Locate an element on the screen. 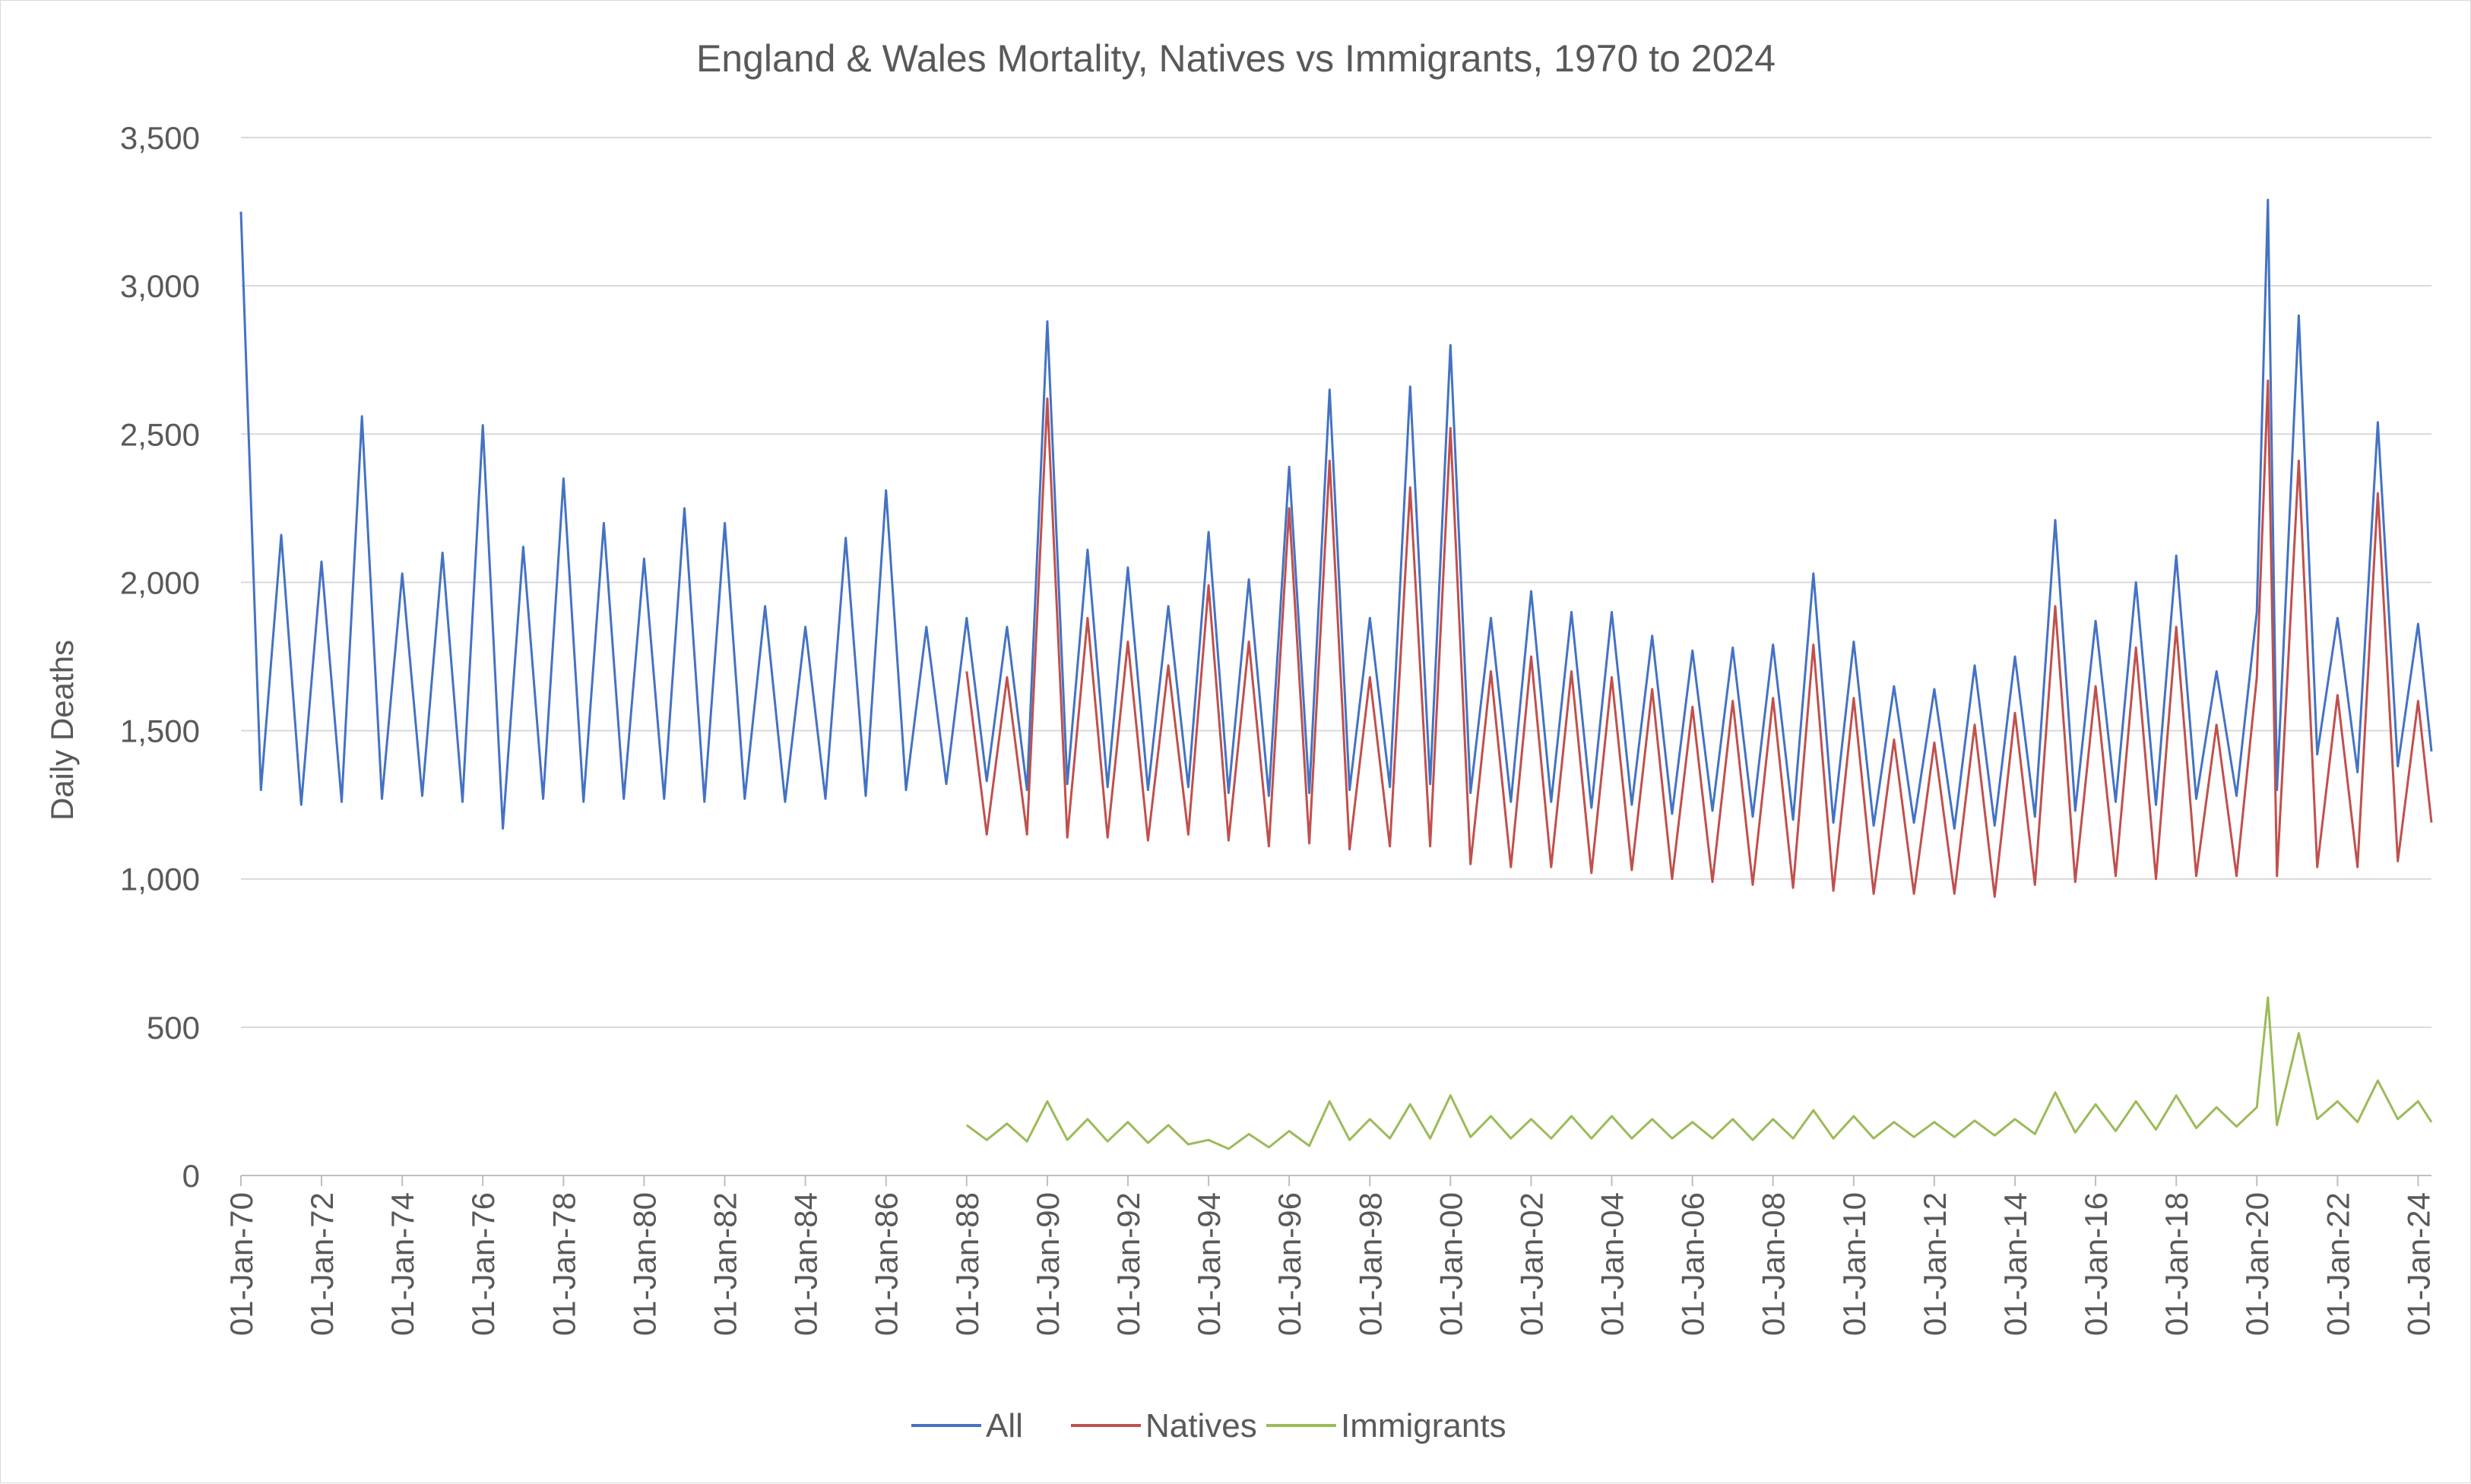 The image size is (2471, 1484). y-axis-label: Daily Deaths is located at coordinates (62, 730).